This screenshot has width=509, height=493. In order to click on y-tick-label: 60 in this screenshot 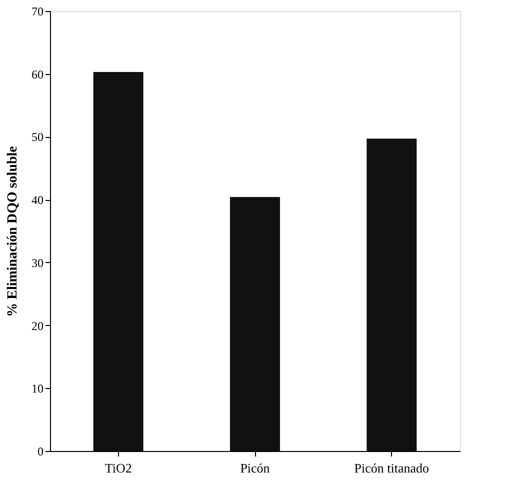, I will do `click(38, 74)`.